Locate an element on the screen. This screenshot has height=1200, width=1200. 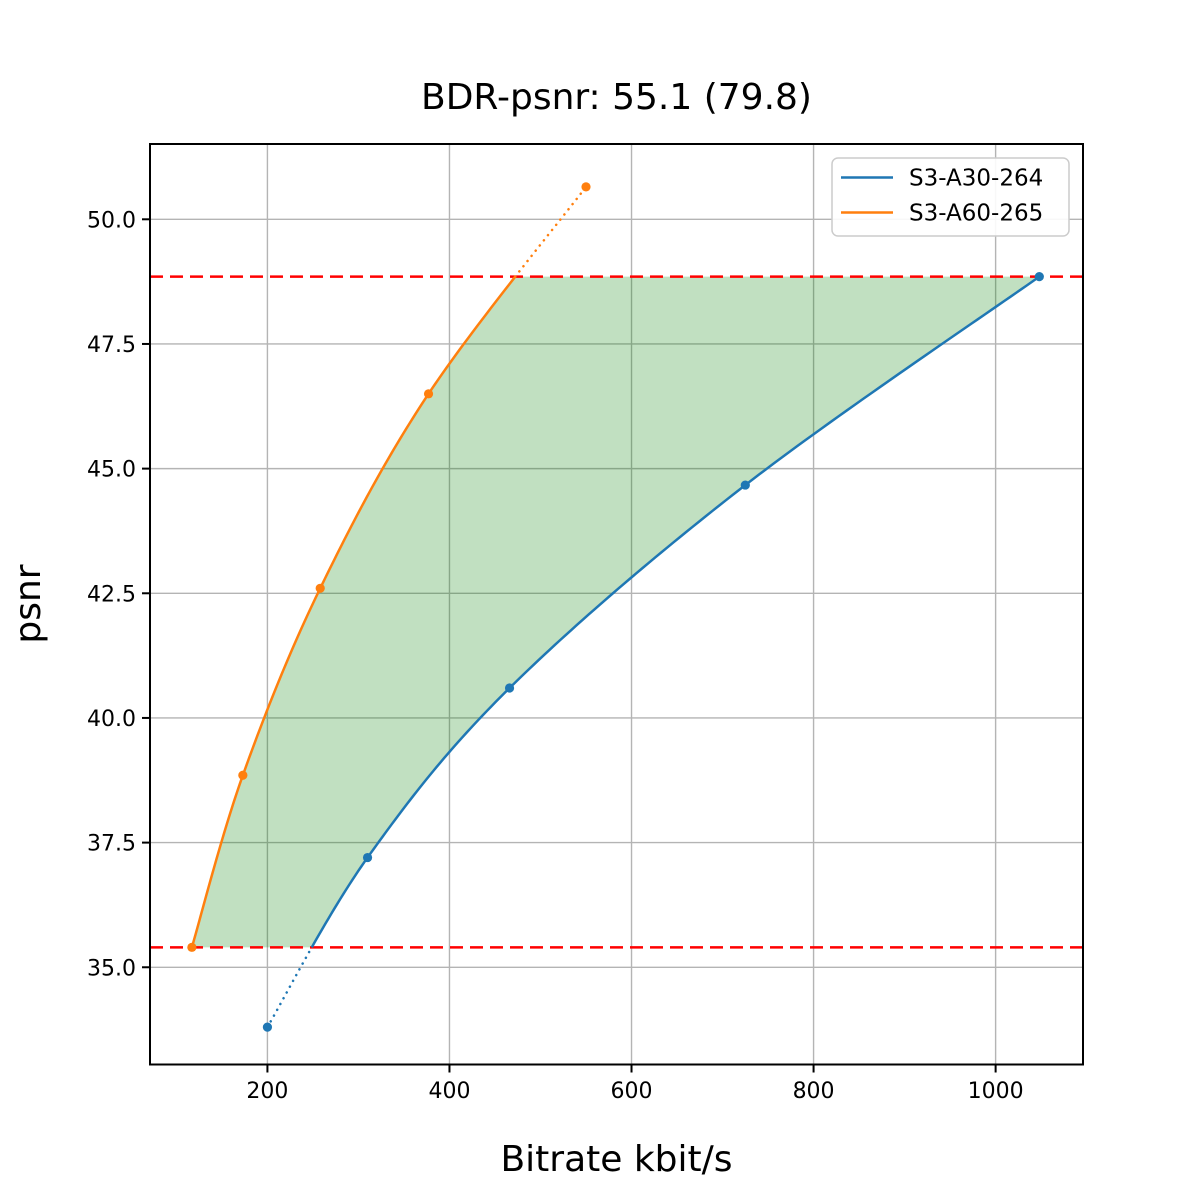
y-tick-label: 45.0 is located at coordinates (111, 470).